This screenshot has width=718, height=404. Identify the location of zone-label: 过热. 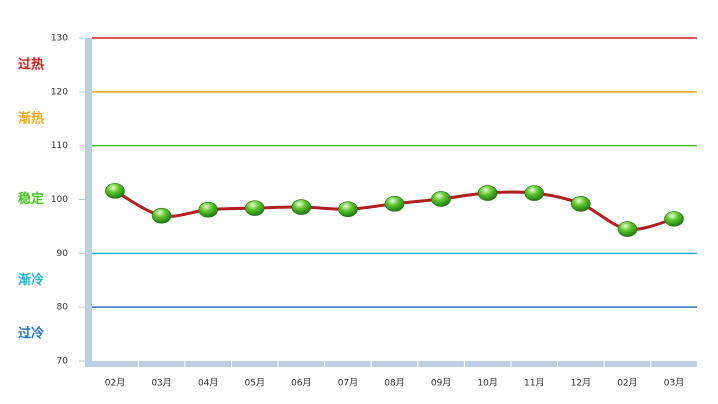
(31, 64).